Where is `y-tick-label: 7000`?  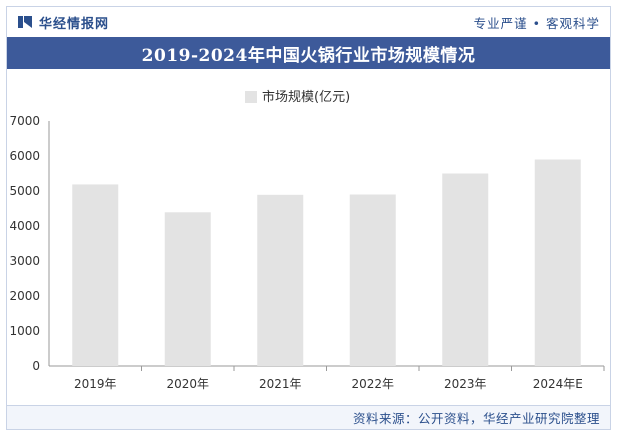
y-tick-label: 7000 is located at coordinates (24, 121).